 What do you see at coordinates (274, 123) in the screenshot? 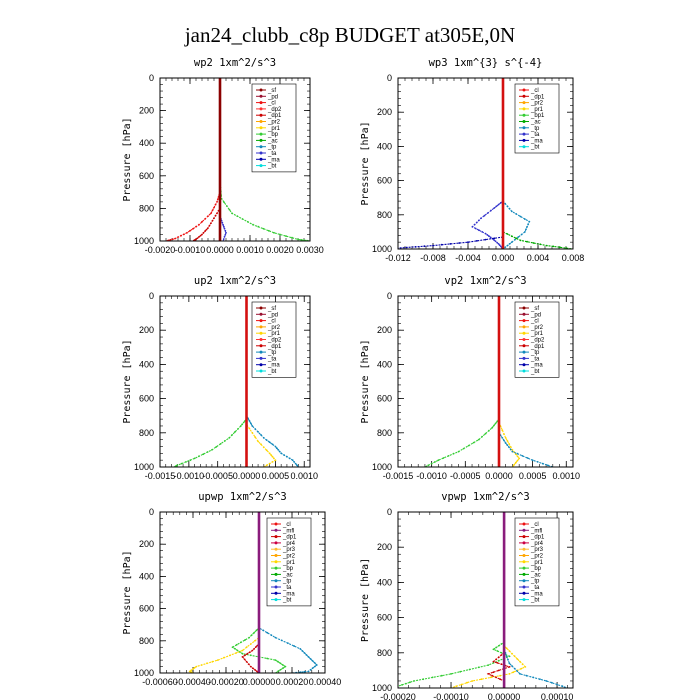
I see `legend-label: _pr2` at bounding box center [274, 123].